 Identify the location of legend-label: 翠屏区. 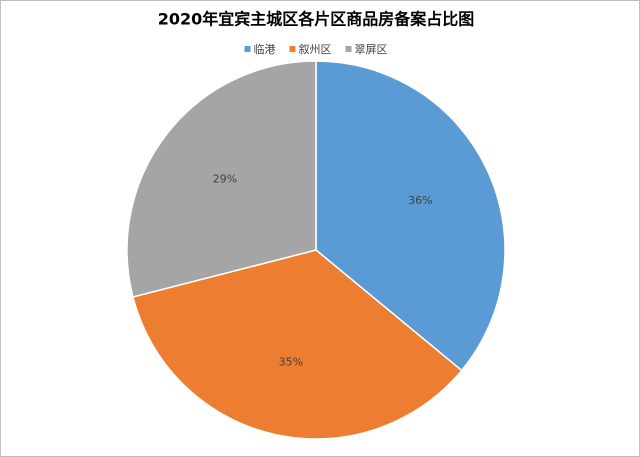
(371, 49).